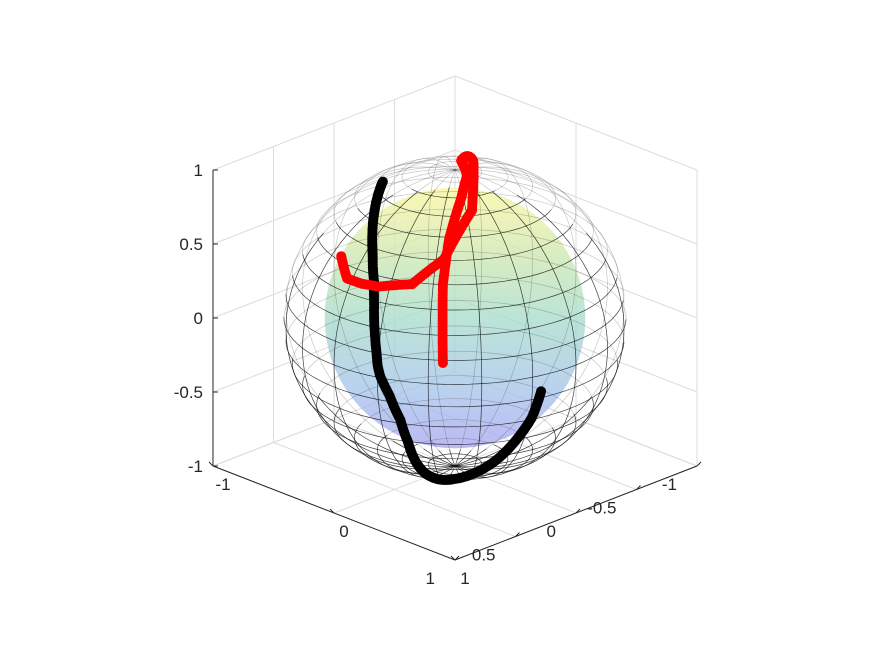  I want to click on z-tick-label: -1, so click(195, 466).